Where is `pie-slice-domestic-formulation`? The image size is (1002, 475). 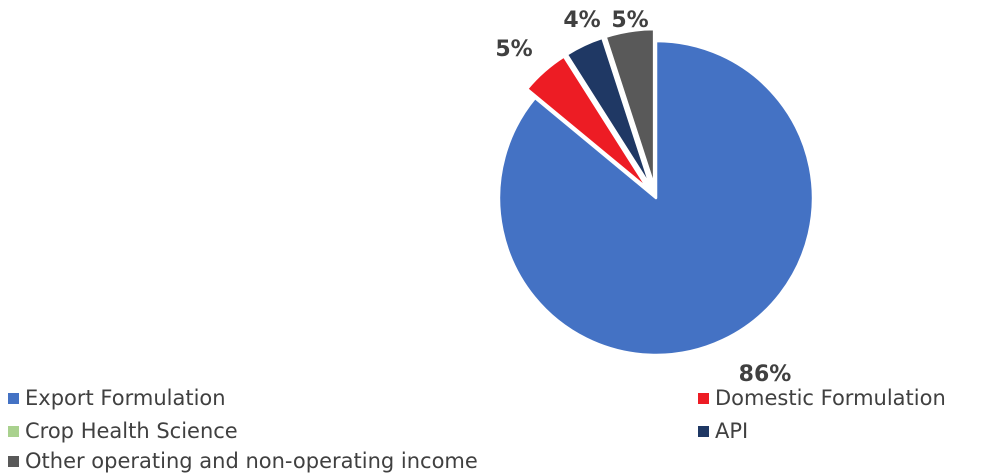
pie-slice-domestic-formulation is located at coordinates (587, 123).